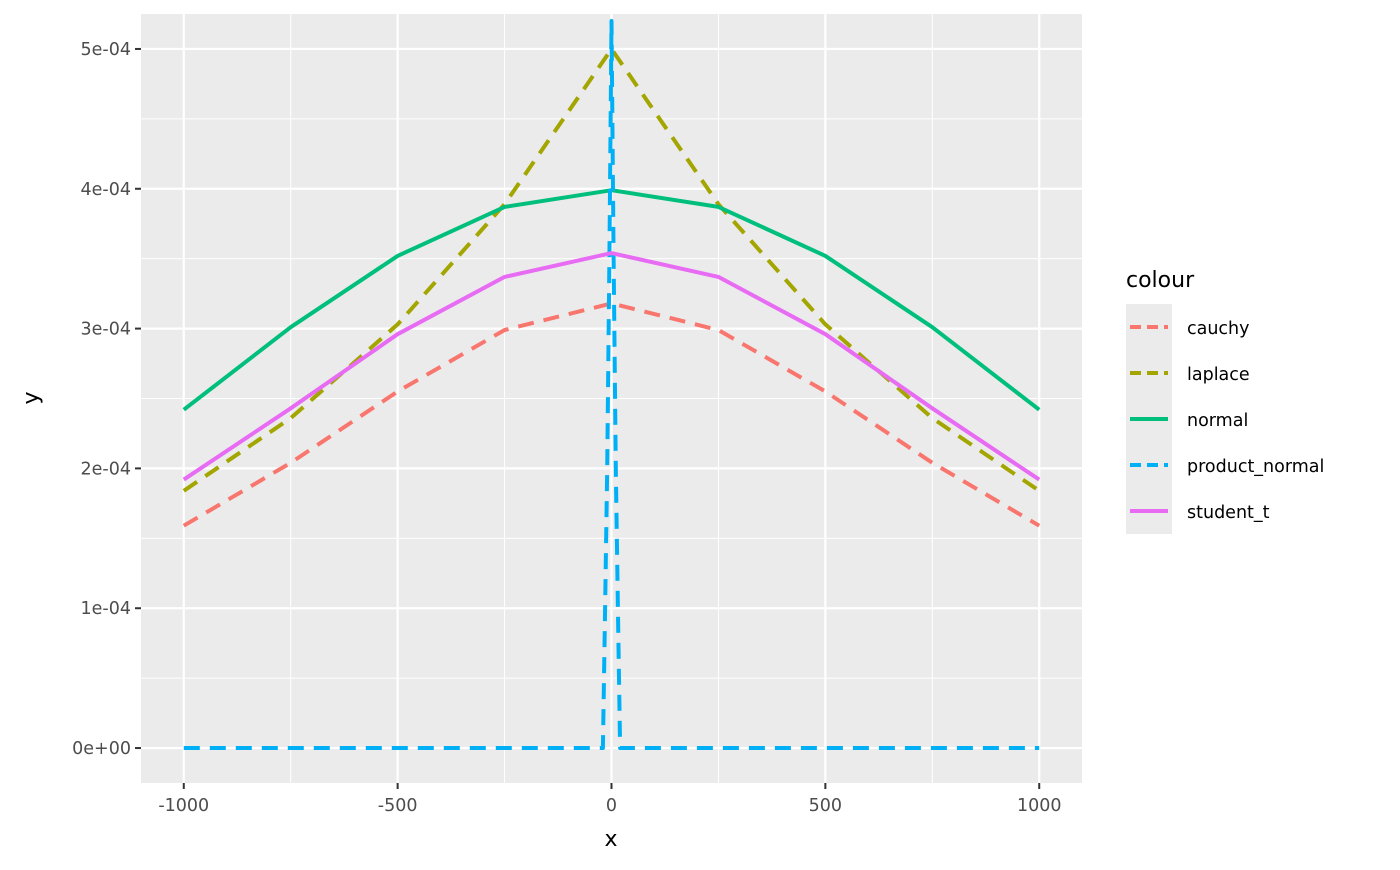 The image size is (1400, 870). Describe the element at coordinates (106, 609) in the screenshot. I see `y-tick-label: 1e-04` at that location.